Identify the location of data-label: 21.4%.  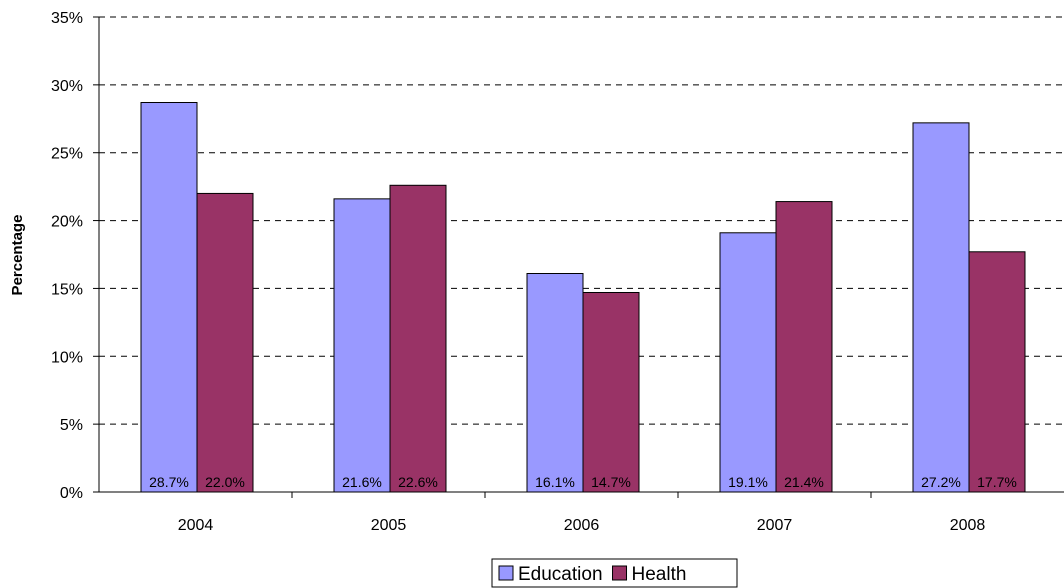
(804, 482).